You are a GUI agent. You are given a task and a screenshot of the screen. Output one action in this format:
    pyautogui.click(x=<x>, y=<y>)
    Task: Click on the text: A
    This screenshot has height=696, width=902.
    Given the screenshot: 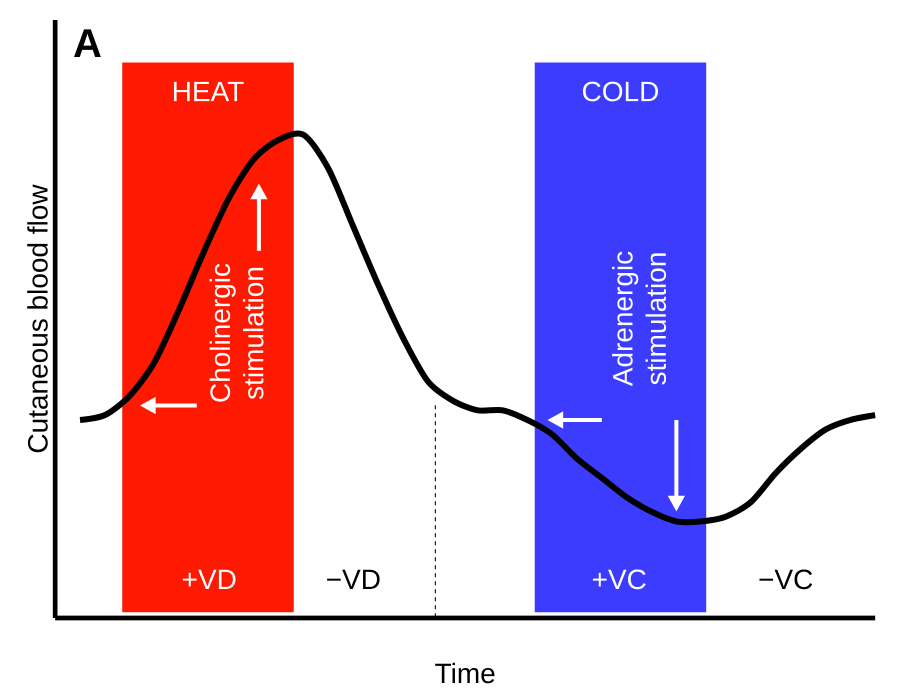 What is the action you would take?
    pyautogui.click(x=87, y=43)
    